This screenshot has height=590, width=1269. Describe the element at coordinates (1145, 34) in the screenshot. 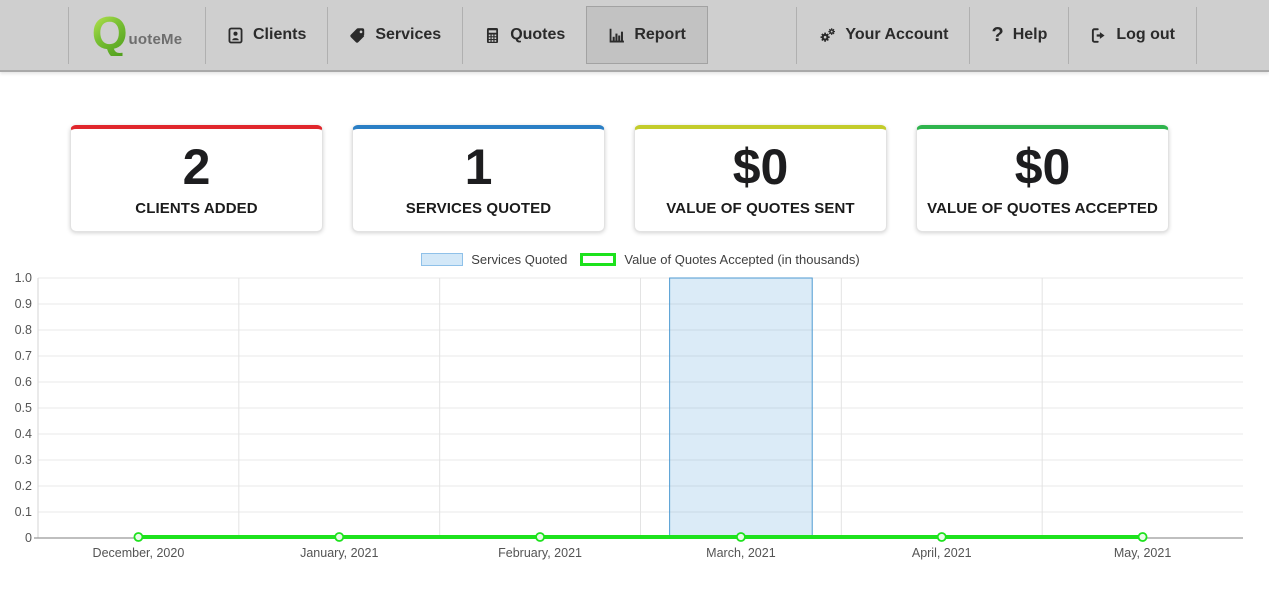

I see `nav-item-label: Log out` at that location.